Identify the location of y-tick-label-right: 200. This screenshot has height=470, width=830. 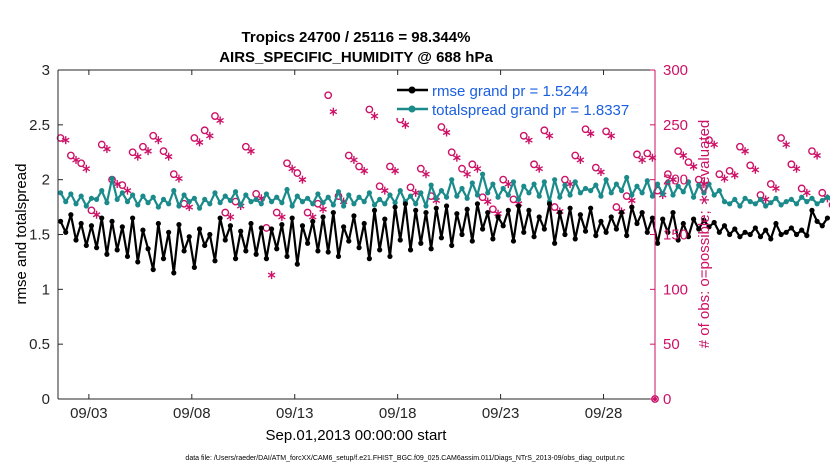
(675, 180).